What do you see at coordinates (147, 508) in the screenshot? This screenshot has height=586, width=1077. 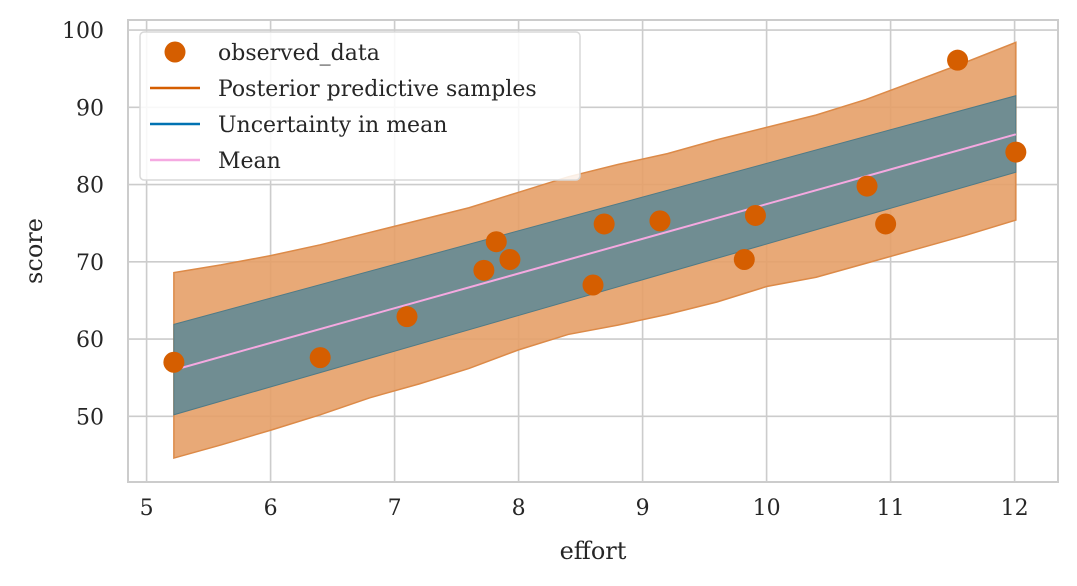 I see `x-tick-label: 5` at bounding box center [147, 508].